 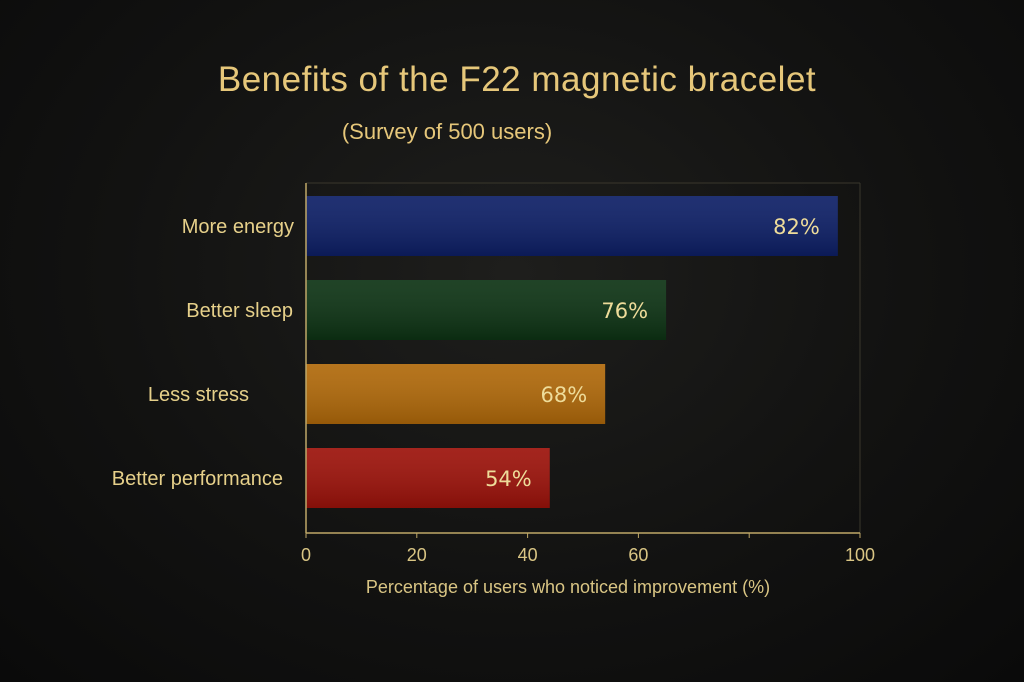 What do you see at coordinates (638, 555) in the screenshot?
I see `x-tick-label: 60` at bounding box center [638, 555].